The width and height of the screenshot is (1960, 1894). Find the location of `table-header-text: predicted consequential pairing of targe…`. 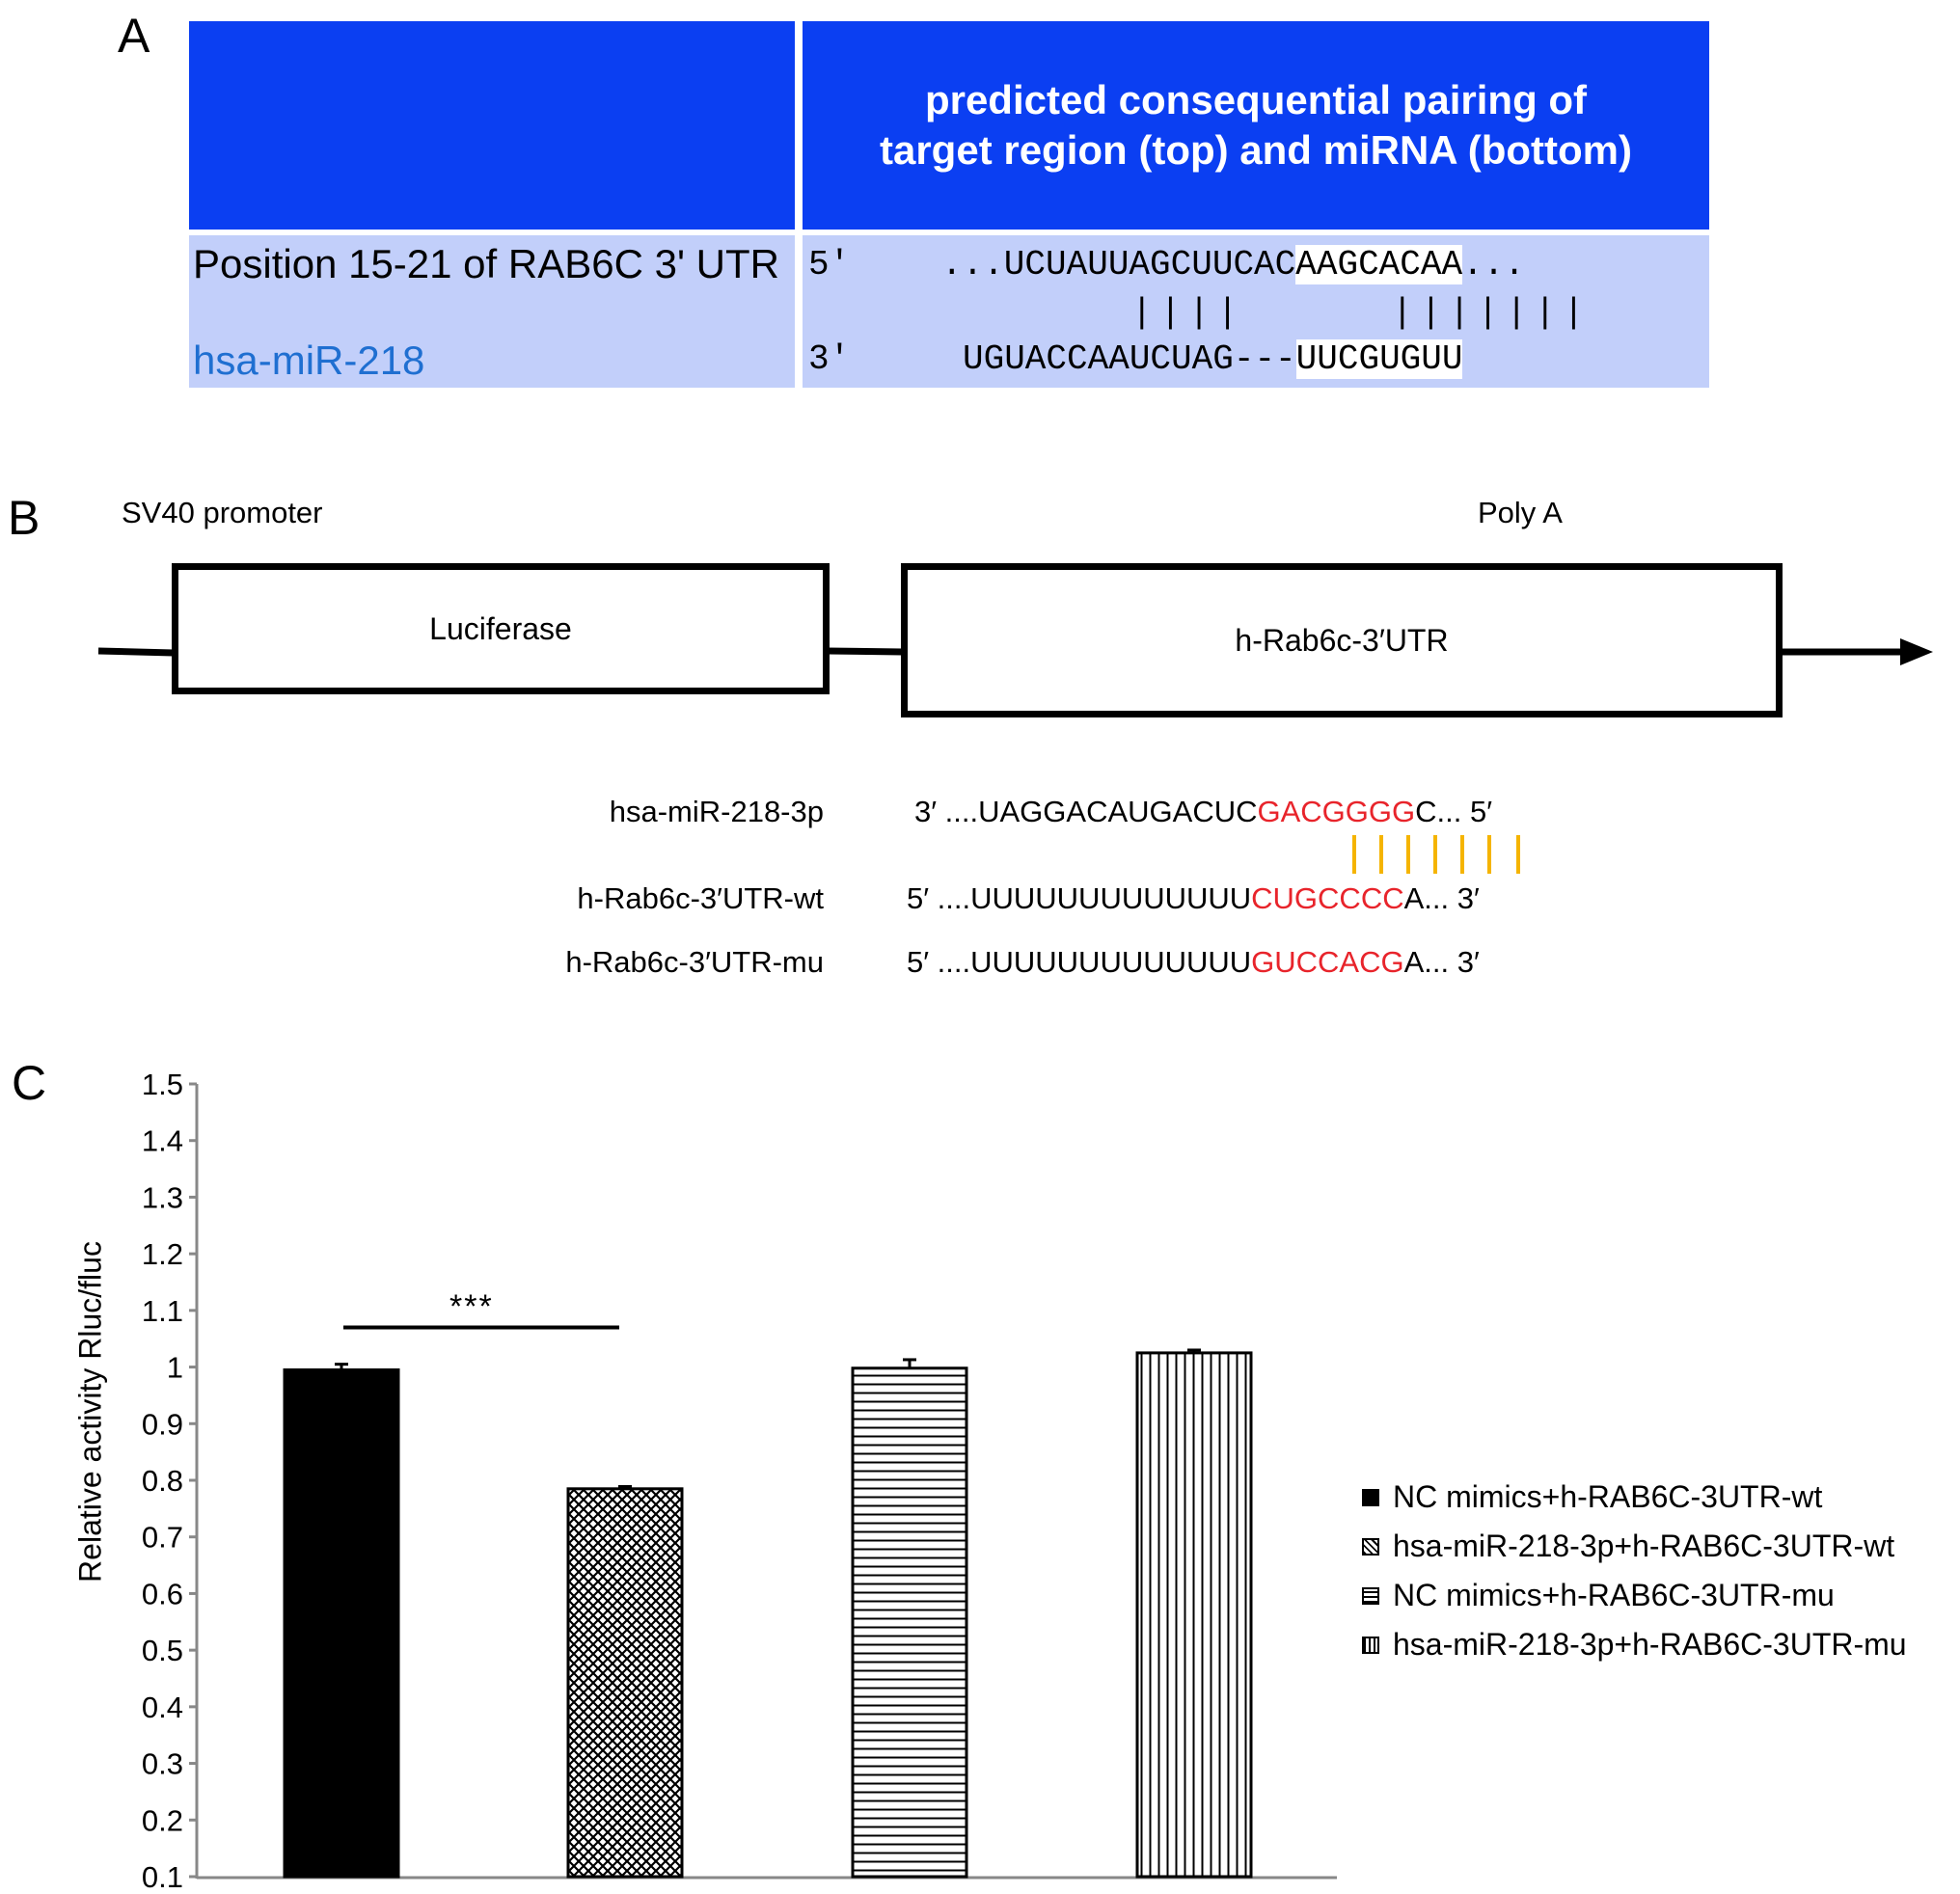

table-header-text: predicted consequential pairing of targe… is located at coordinates (1255, 125).